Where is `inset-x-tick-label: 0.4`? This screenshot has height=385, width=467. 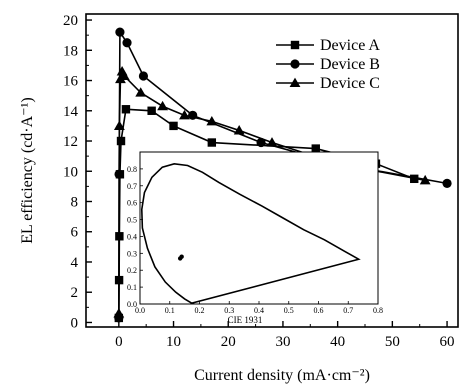
inset-x-tick-label: 0.4 is located at coordinates (259, 310).